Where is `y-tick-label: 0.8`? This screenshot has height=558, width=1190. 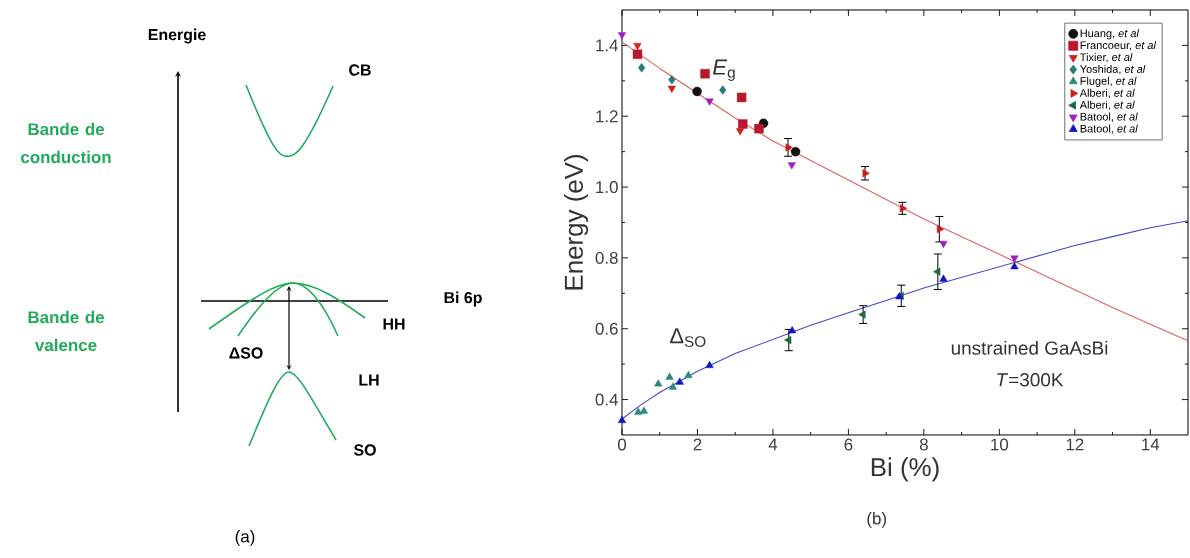
y-tick-label: 0.8 is located at coordinates (606, 257).